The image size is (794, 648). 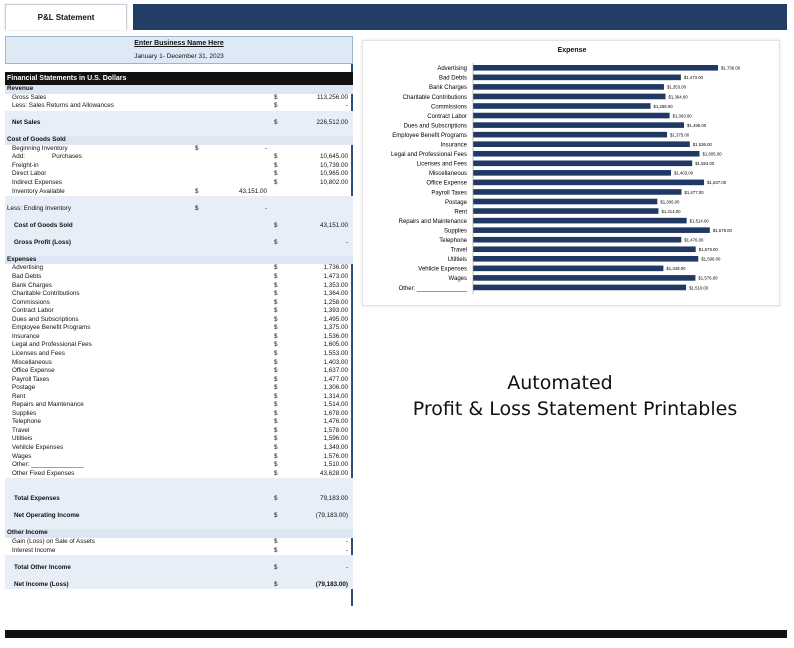 What do you see at coordinates (335, 268) in the screenshot?
I see `row-value: 1,736.00` at bounding box center [335, 268].